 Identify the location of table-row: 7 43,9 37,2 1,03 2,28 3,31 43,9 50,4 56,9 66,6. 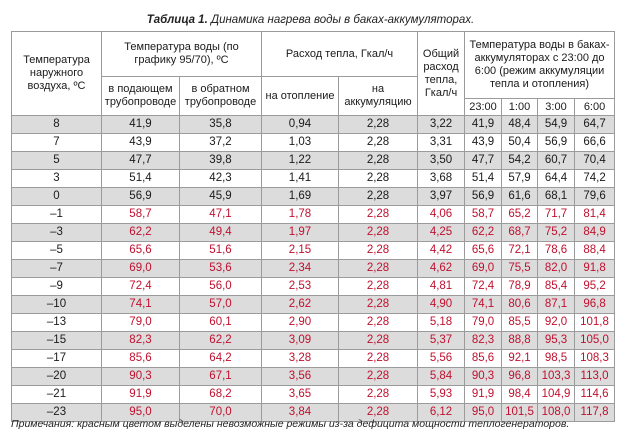
(313, 142).